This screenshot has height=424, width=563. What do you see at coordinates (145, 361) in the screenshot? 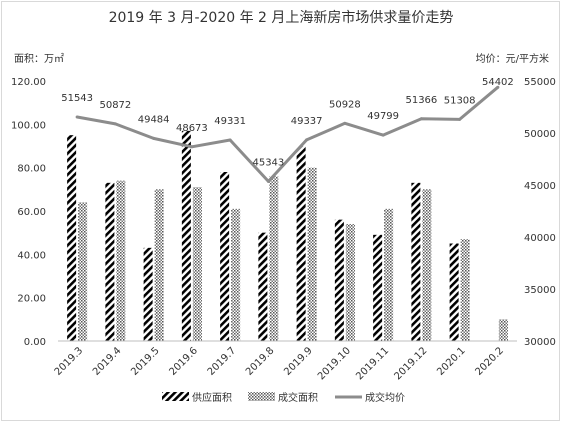
I see `x-tick-label: 2019.5` at bounding box center [145, 361].